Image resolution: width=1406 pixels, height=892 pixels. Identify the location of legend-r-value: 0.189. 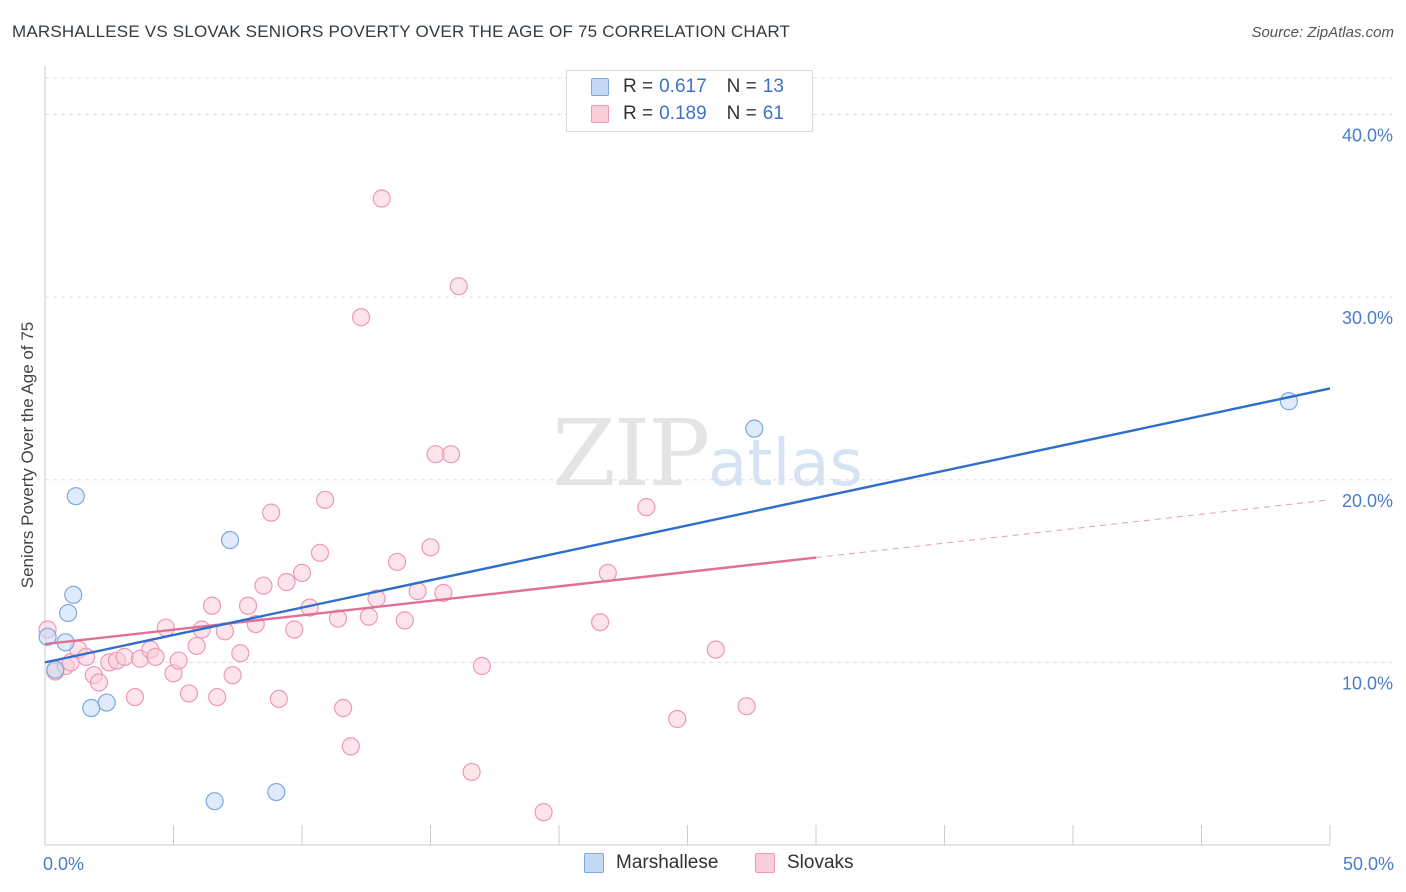
(683, 113).